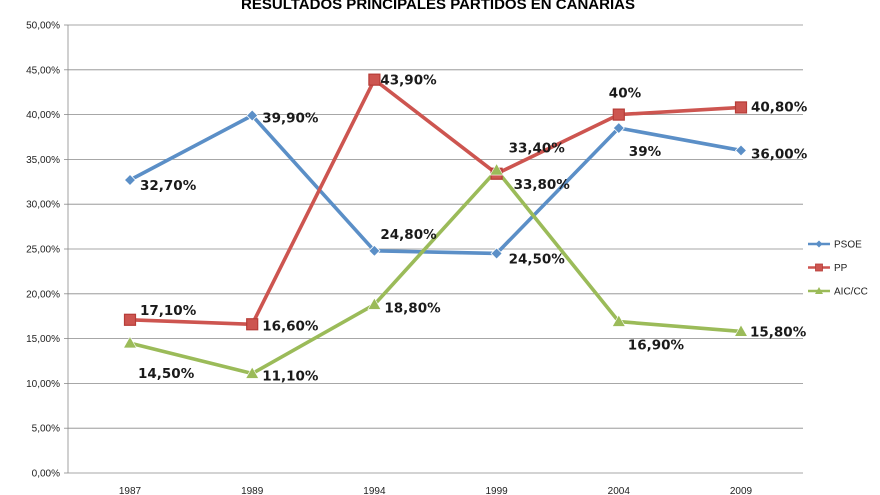 The width and height of the screenshot is (880, 495). I want to click on y-tick-label: 30,00%, so click(43, 205).